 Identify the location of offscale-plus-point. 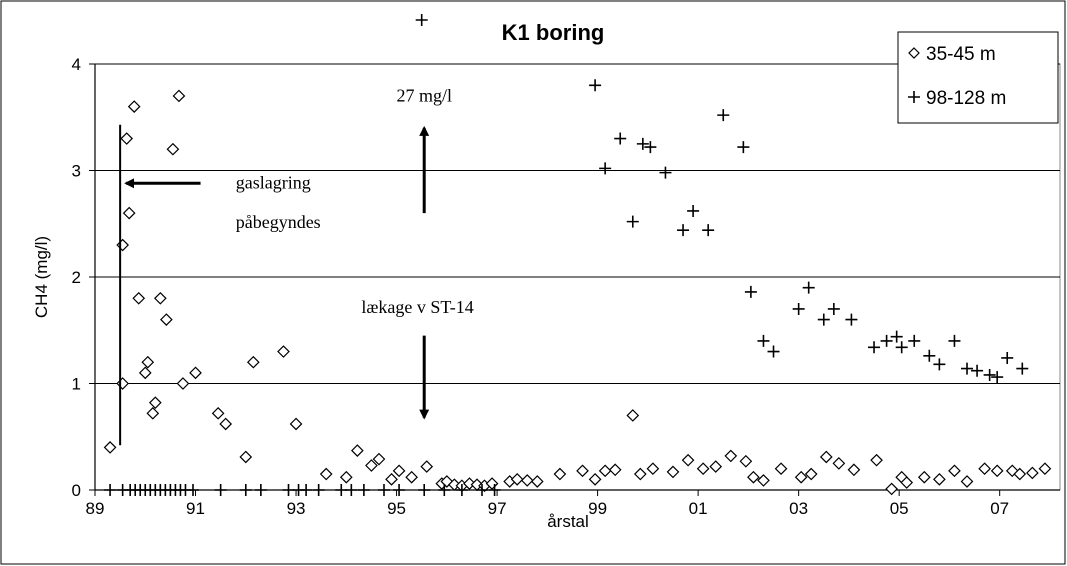
(421, 20).